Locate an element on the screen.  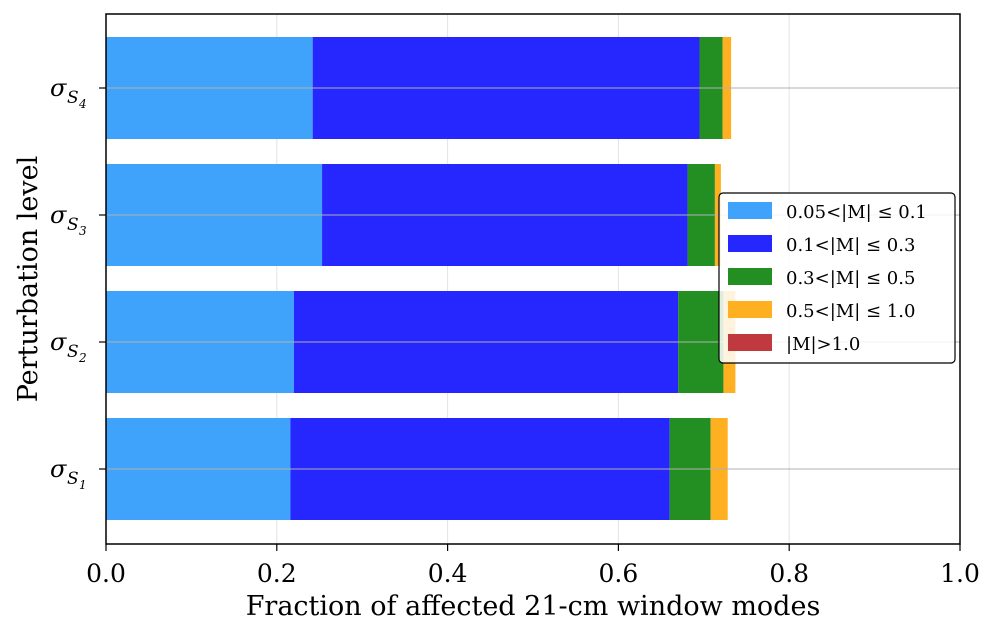
x-tick-label: 0.2 is located at coordinates (277, 573).